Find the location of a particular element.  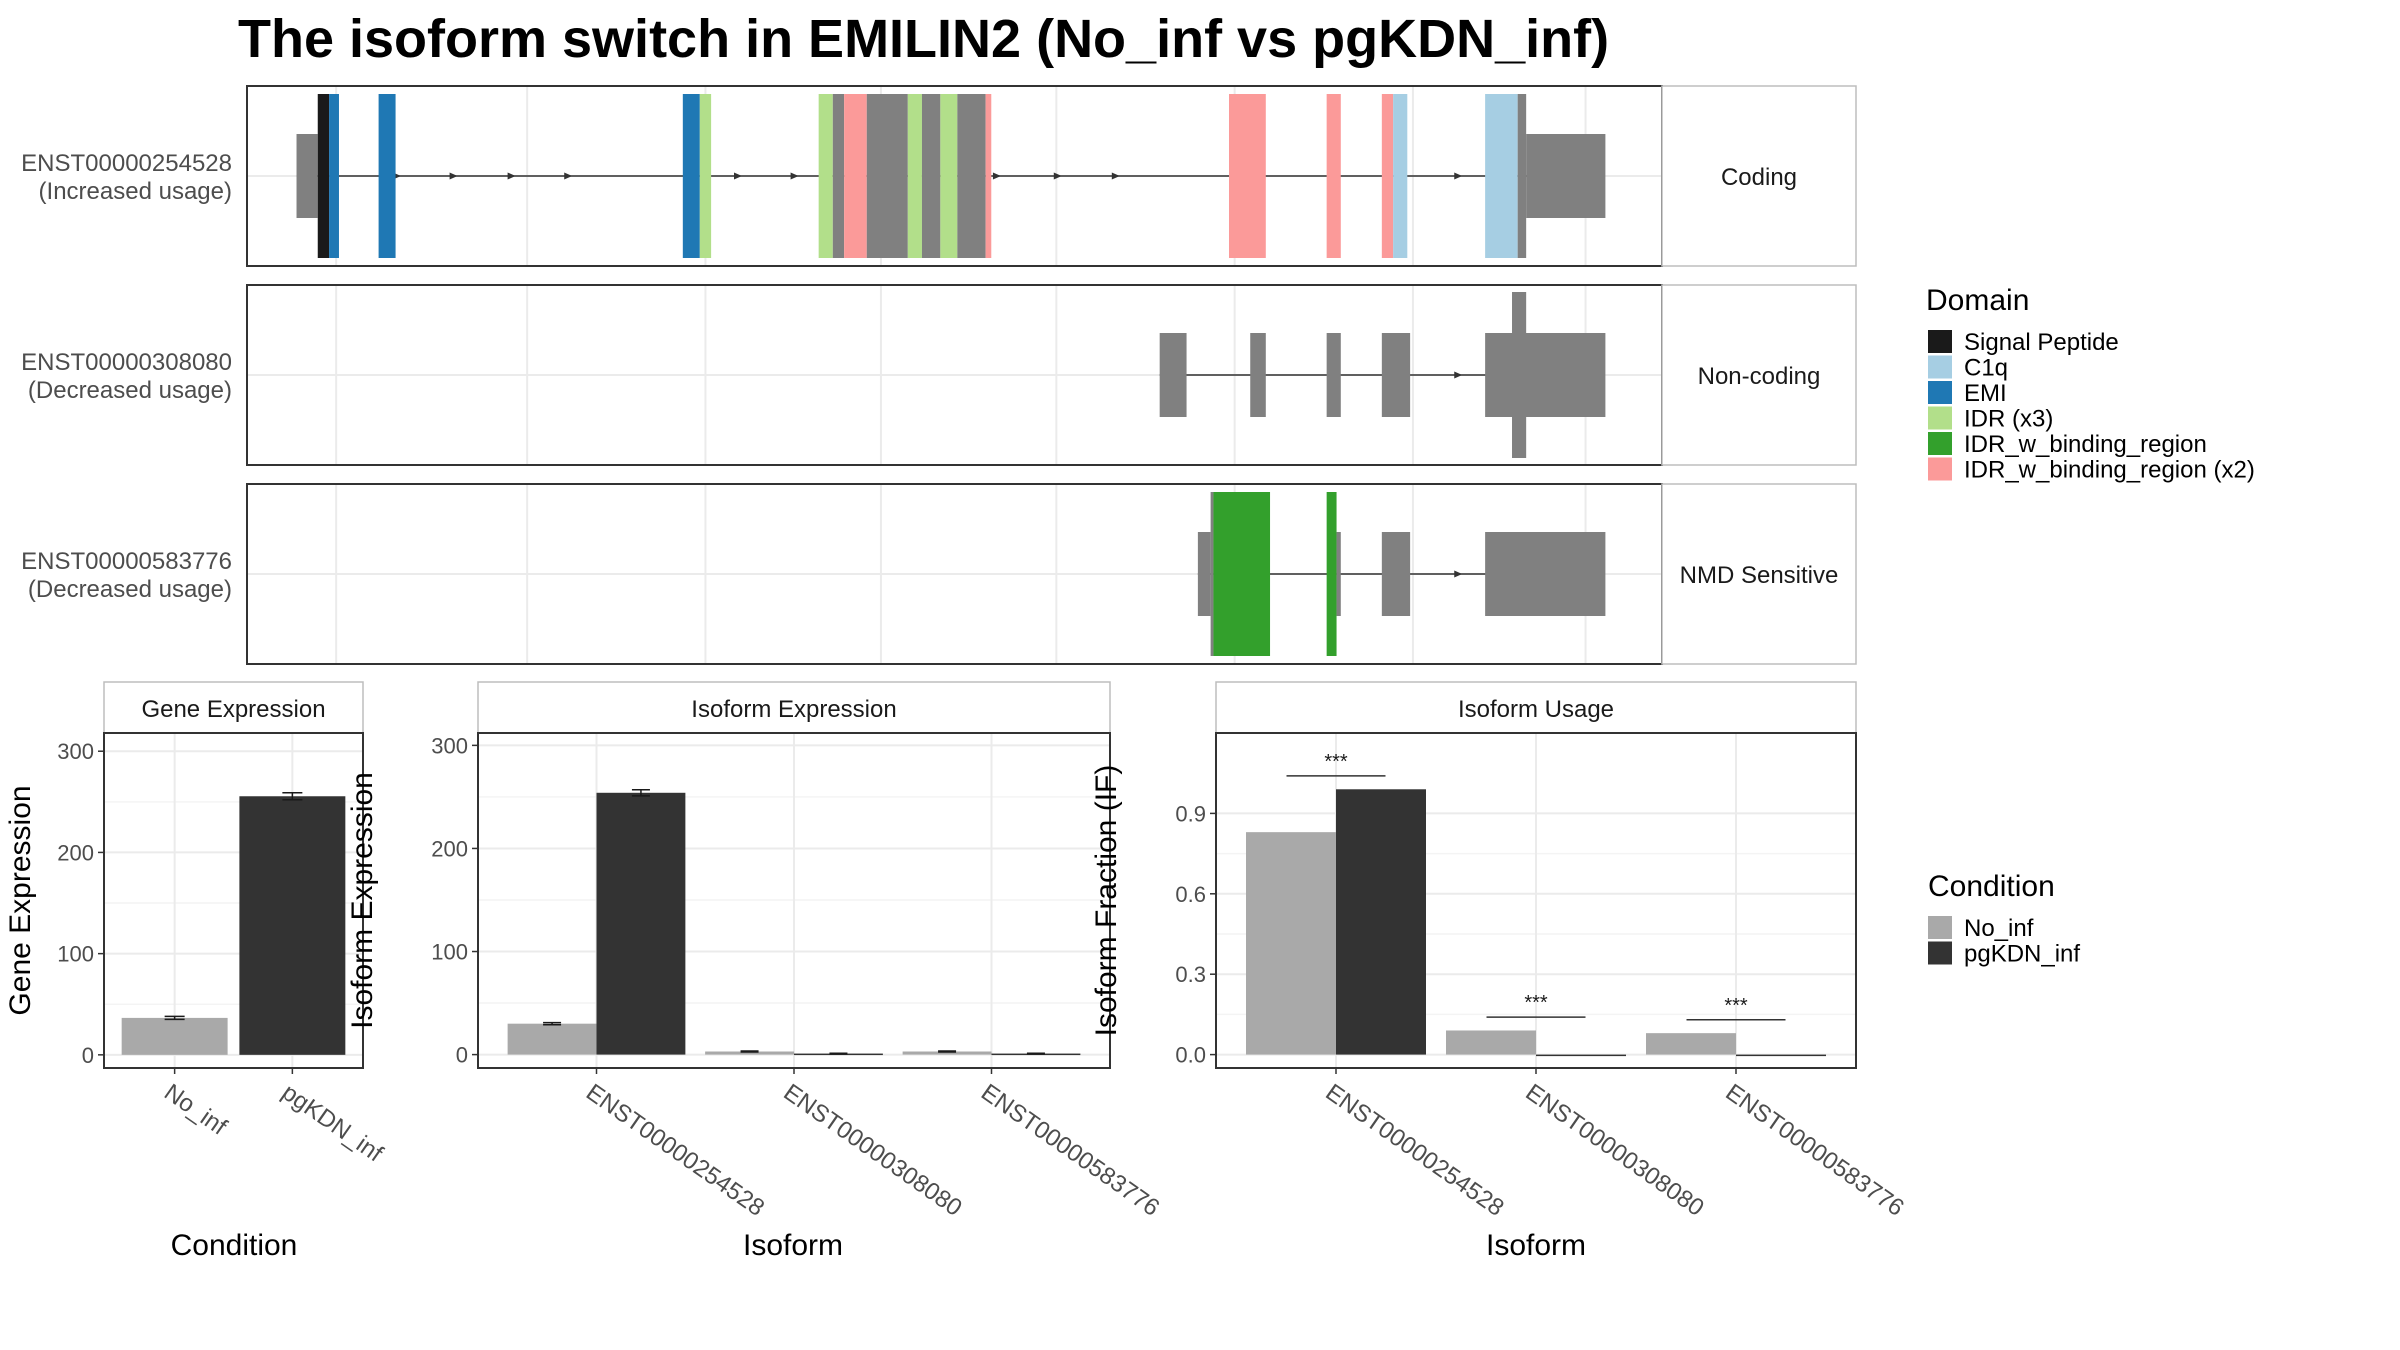

x-axis-title: Isoform is located at coordinates (1536, 1245).